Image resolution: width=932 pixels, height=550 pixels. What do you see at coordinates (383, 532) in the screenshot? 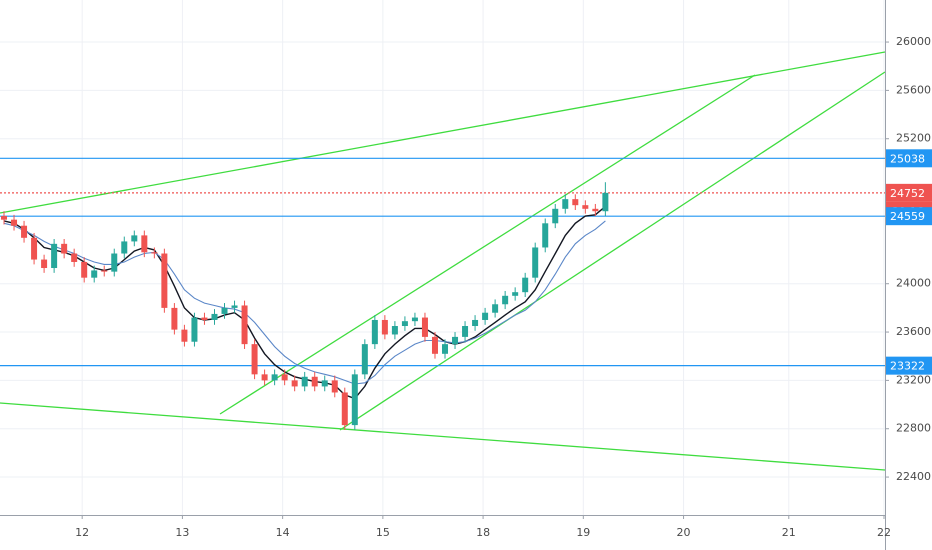
I see `x-tick-label: 15` at bounding box center [383, 532].